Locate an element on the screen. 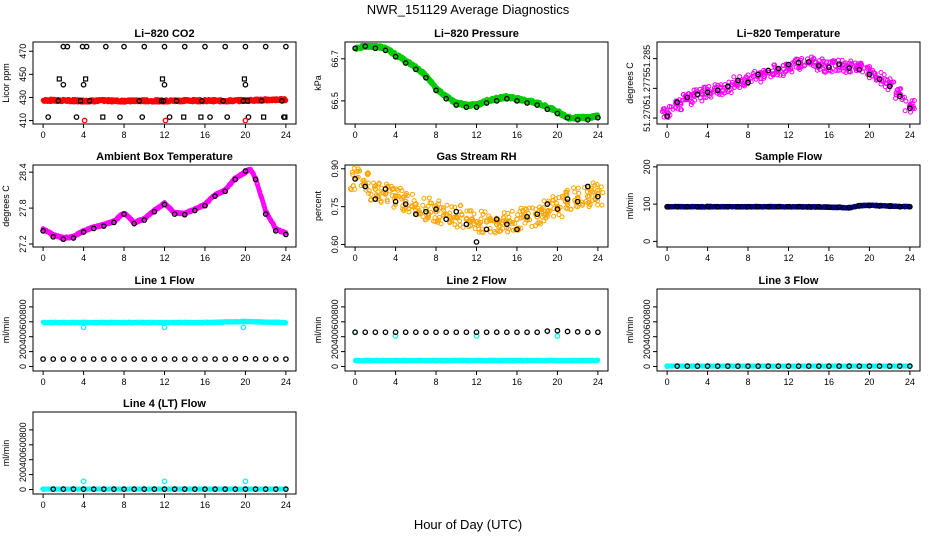 This screenshot has height=540, width=936. y-tick-label: 200 is located at coordinates (23, 351).